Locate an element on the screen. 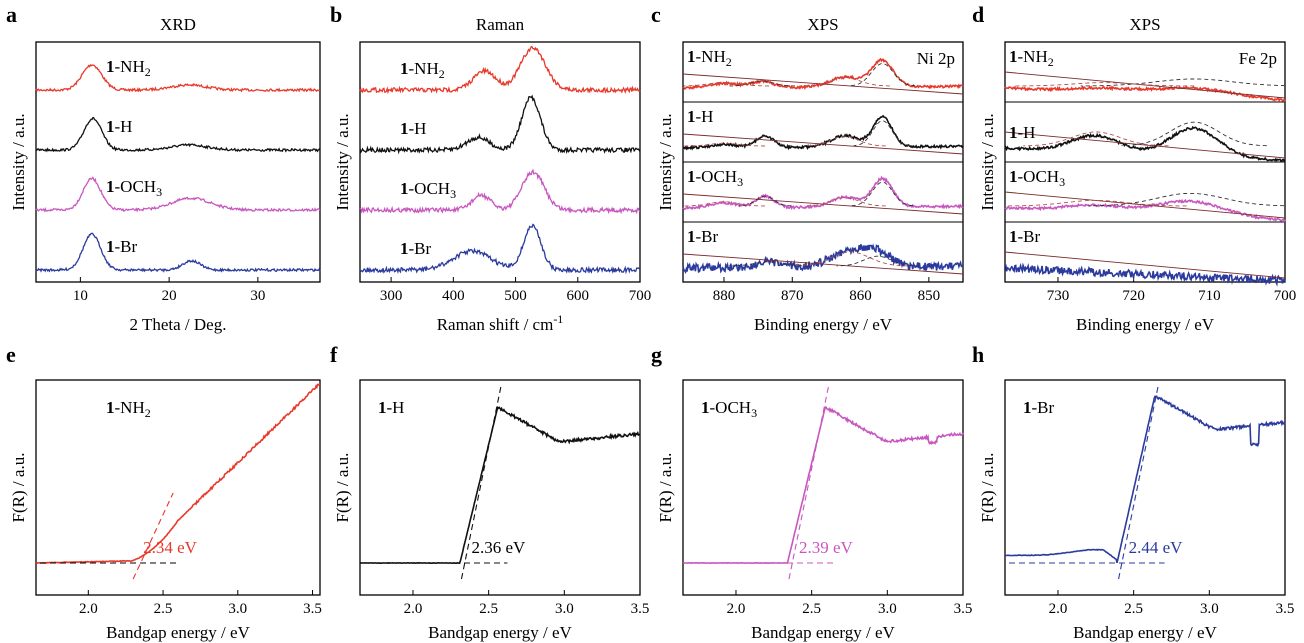  label-rest: -H is located at coordinates (124, 126).